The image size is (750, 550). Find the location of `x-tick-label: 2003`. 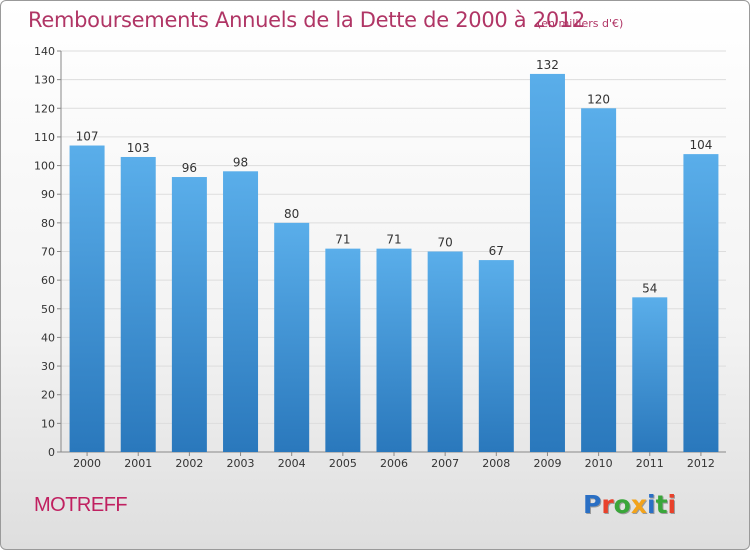

x-tick-label: 2003 is located at coordinates (241, 463).